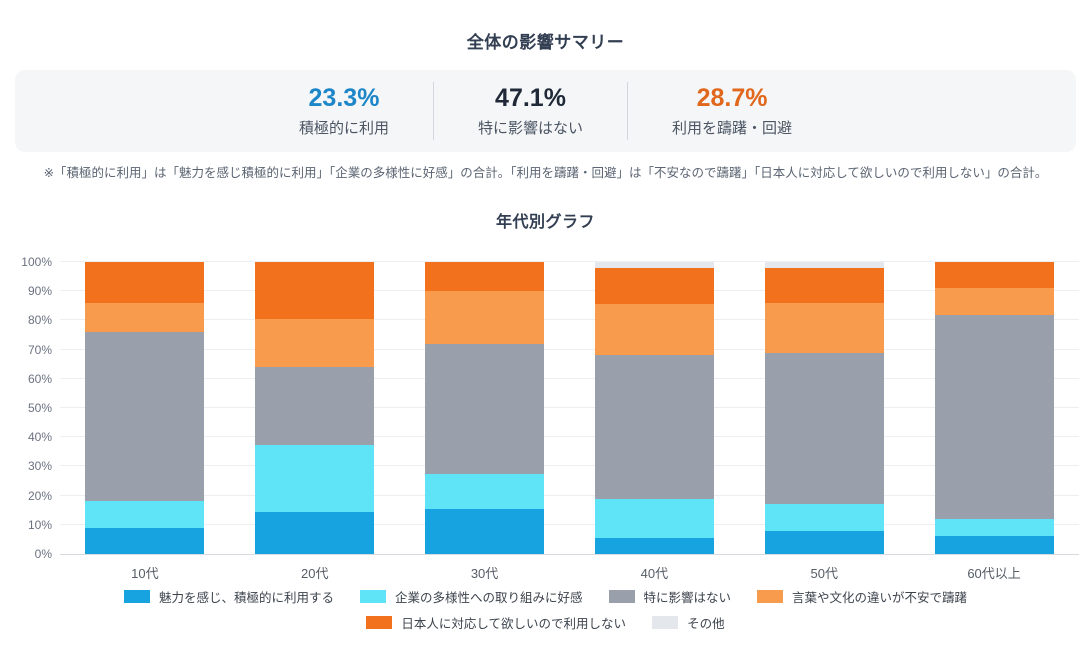 Image resolution: width=1091 pixels, height=653 pixels. What do you see at coordinates (343, 129) in the screenshot?
I see `stat-label: 積極的に利用` at bounding box center [343, 129].